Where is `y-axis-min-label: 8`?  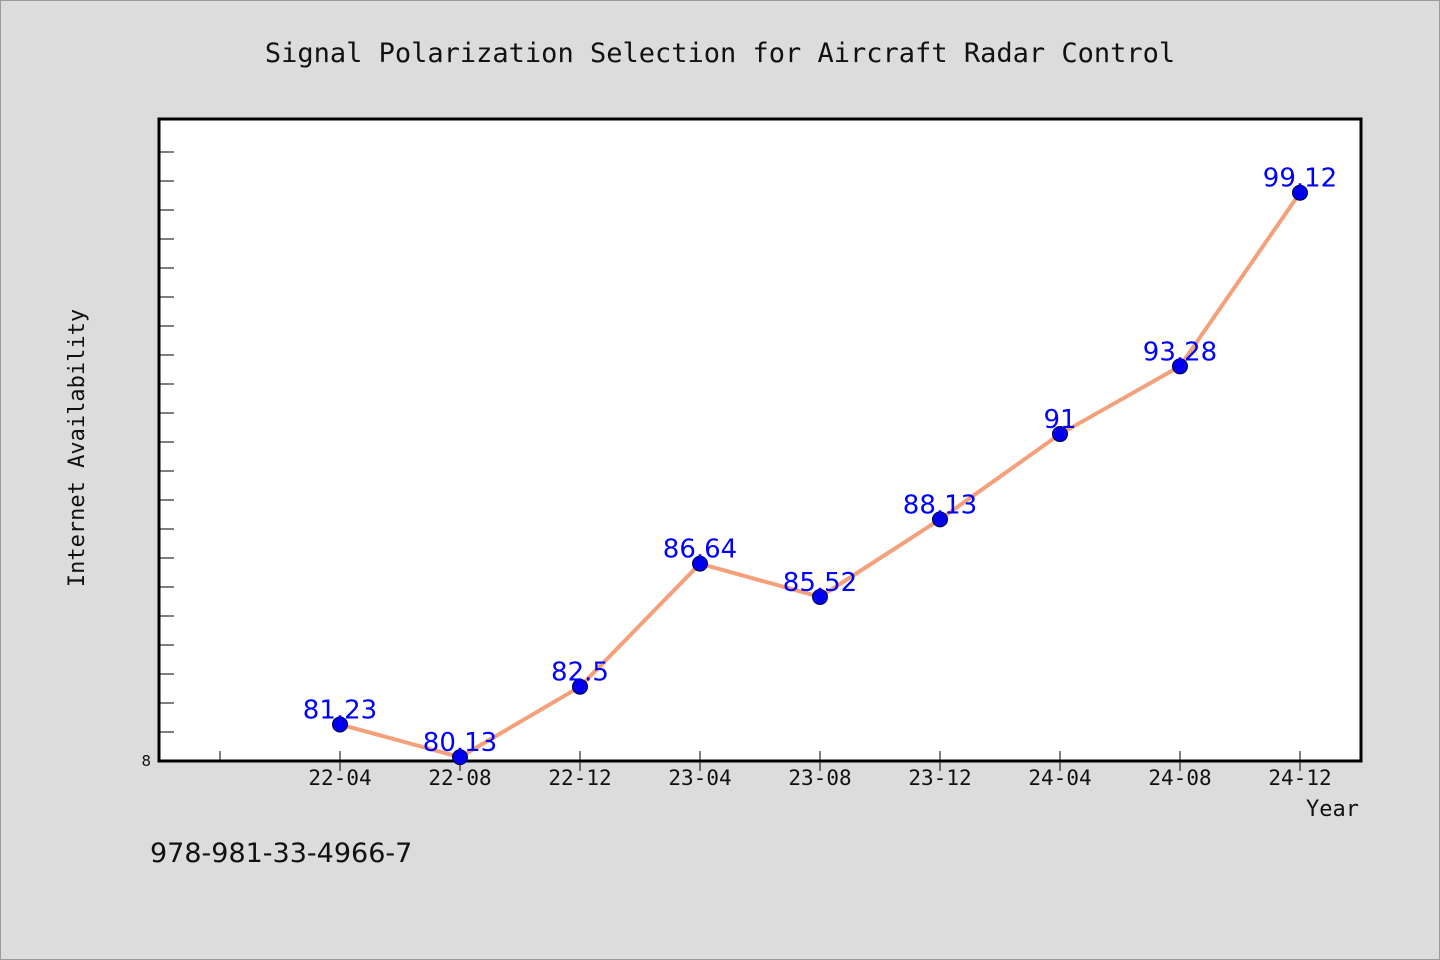 y-axis-min-label: 8 is located at coordinates (146, 761).